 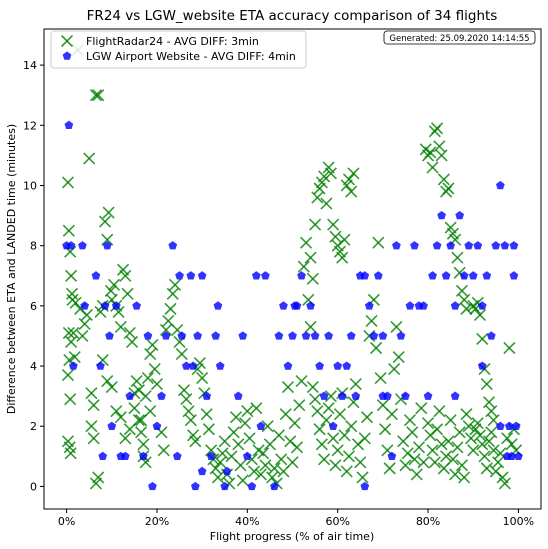 I want to click on legend-frame, so click(x=178, y=49).